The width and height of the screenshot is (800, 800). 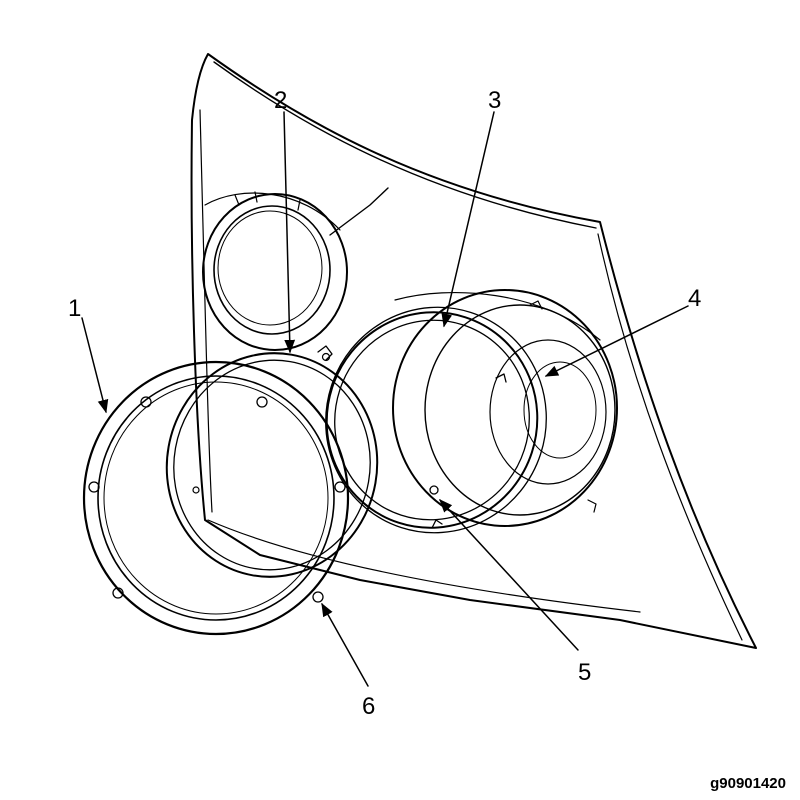 I want to click on retaining-ring, so click(x=272, y=461).